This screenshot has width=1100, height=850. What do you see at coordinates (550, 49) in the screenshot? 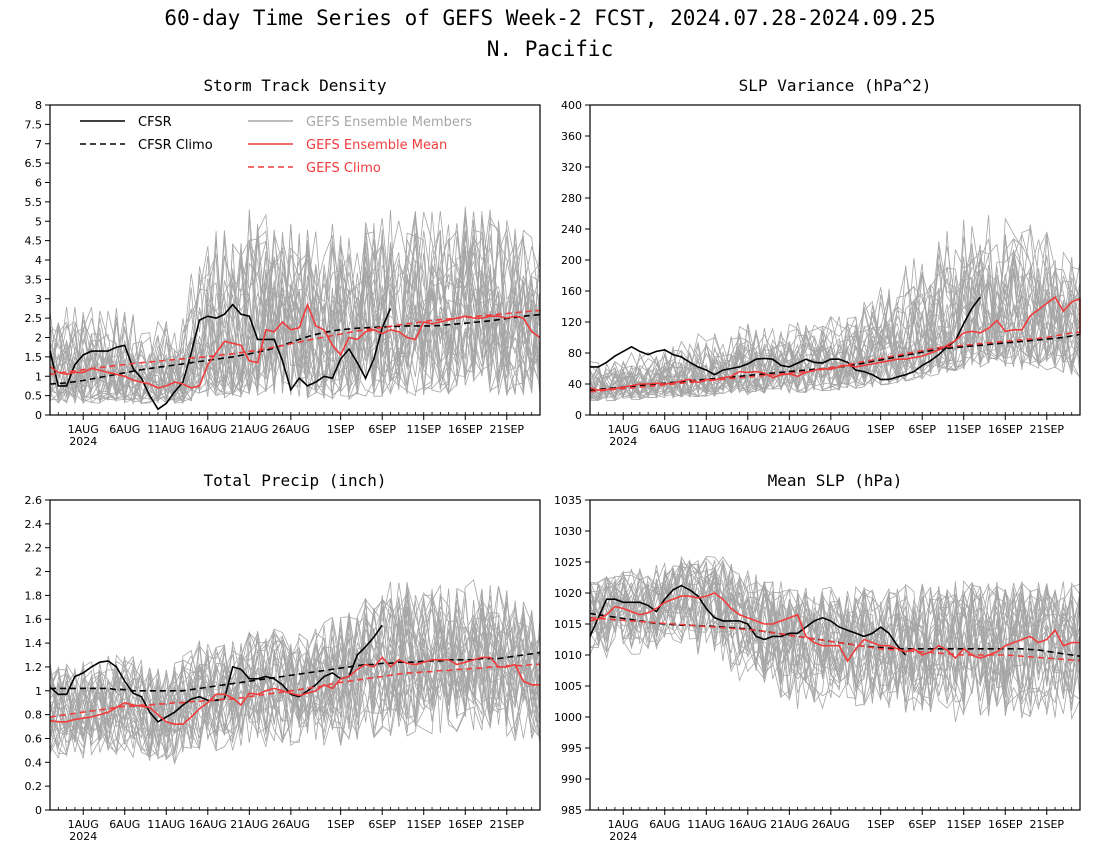
I see `figure-subtitle: N. Pacific` at bounding box center [550, 49].